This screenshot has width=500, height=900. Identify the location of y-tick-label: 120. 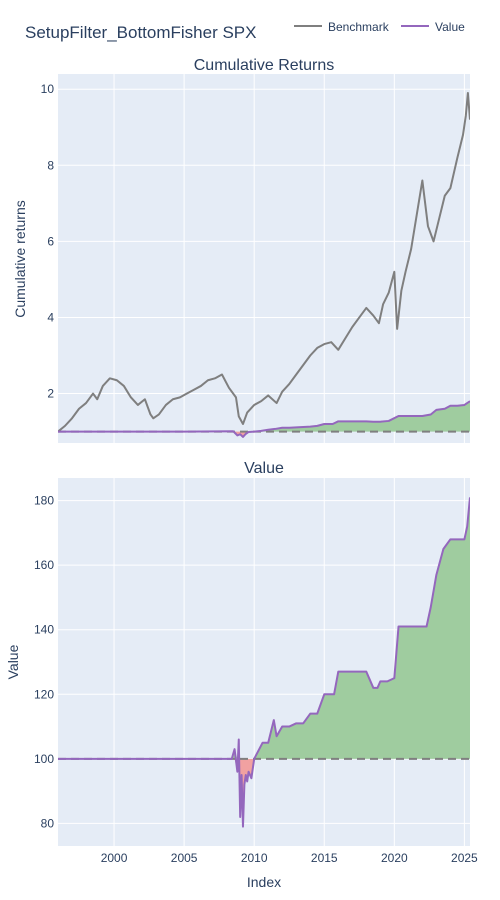
(44, 694).